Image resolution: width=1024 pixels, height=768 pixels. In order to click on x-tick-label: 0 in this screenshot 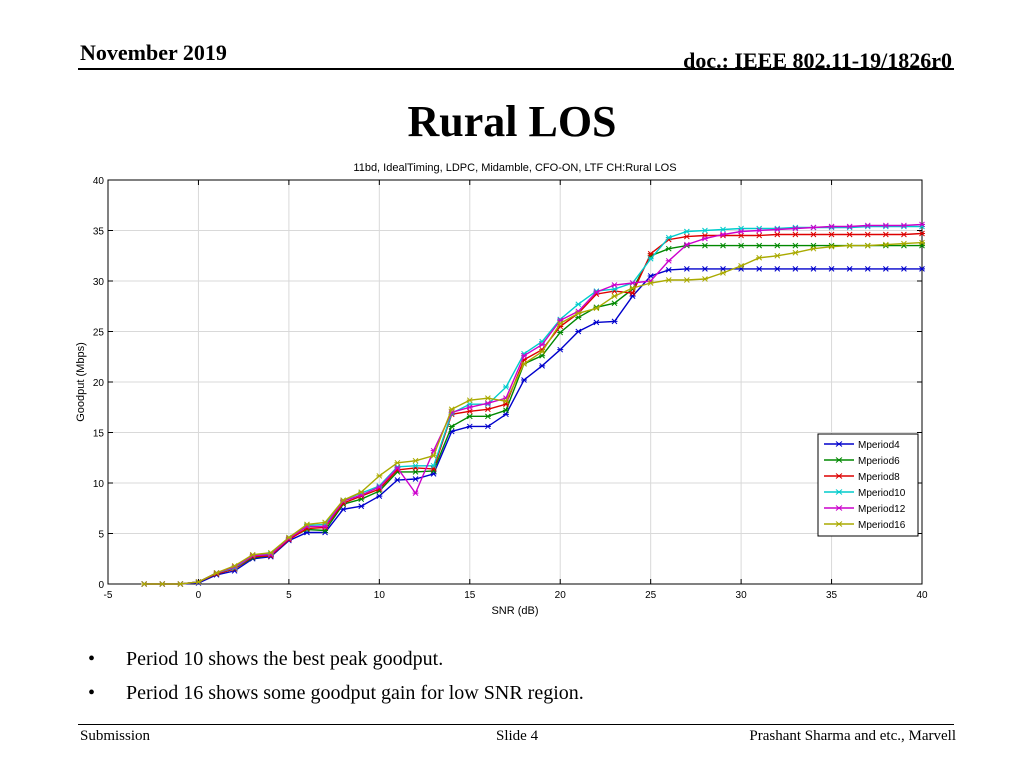, I will do `click(199, 595)`.